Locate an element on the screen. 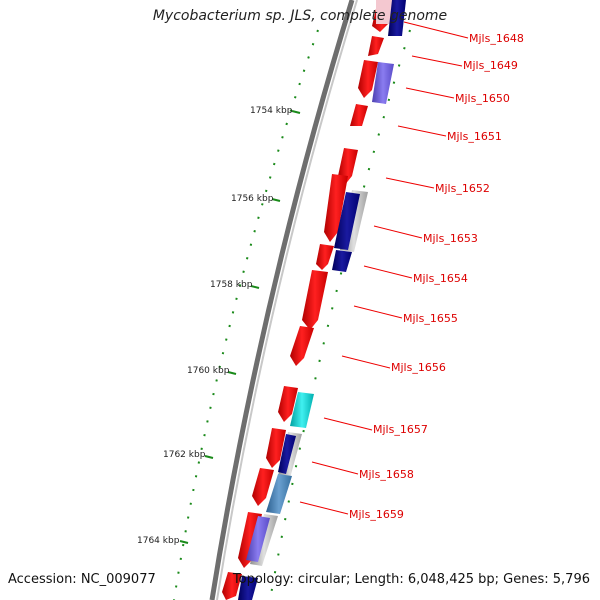 The image size is (600, 600). gene-label-1649: Mjls_1649 is located at coordinates (490, 65).